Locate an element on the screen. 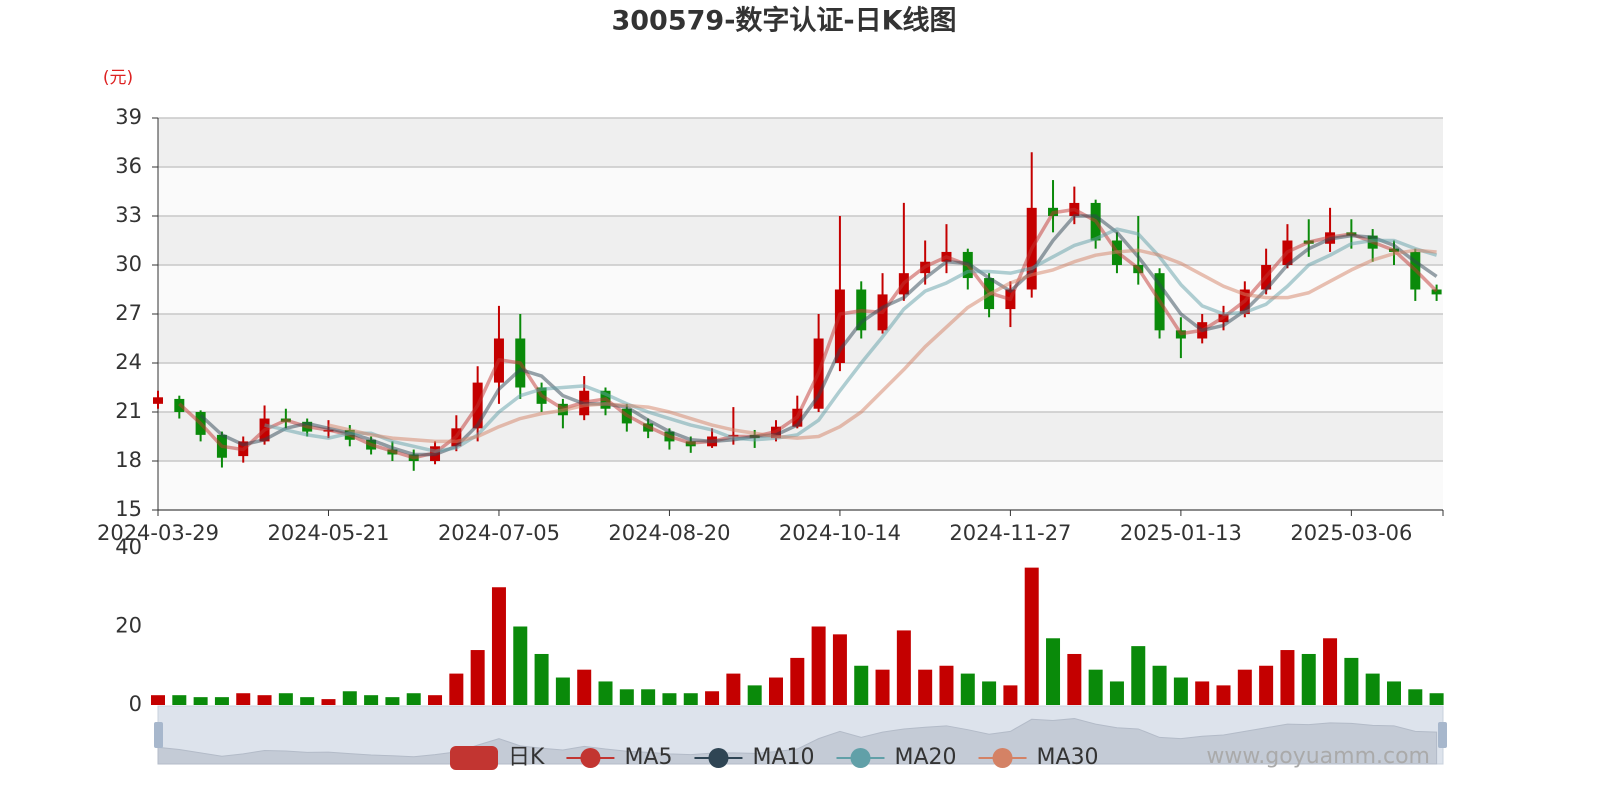 Image resolution: width=1600 pixels, height=800 pixels. y-tick-label: 0 is located at coordinates (135, 704).